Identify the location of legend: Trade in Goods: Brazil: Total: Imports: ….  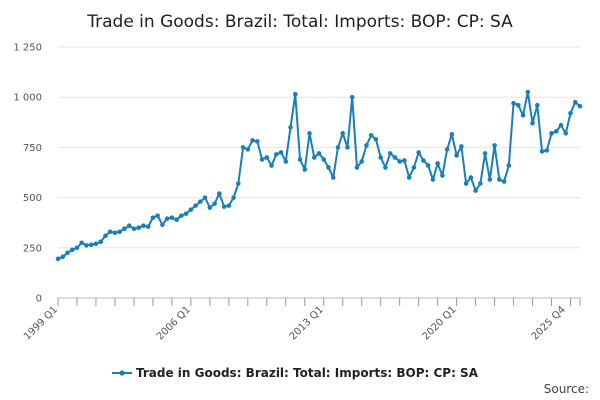
(295, 373).